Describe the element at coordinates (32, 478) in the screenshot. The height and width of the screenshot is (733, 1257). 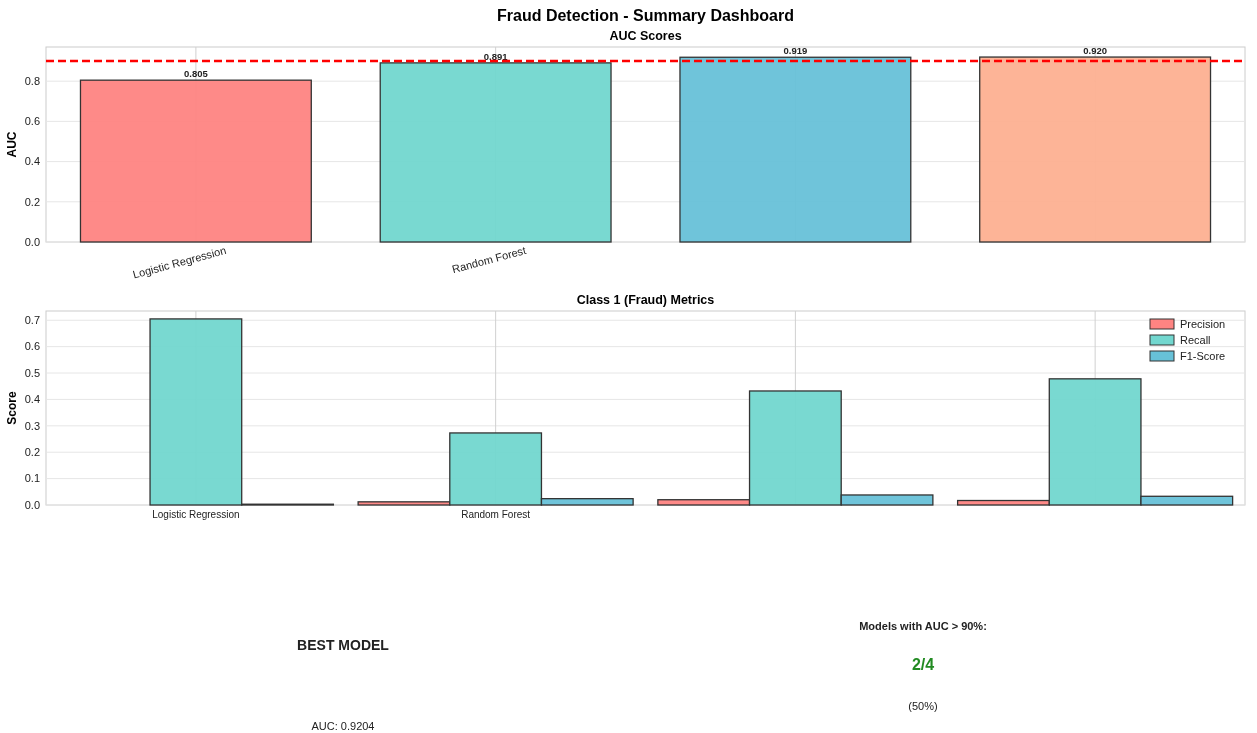
I see `y-tick-label: 0.1` at that location.